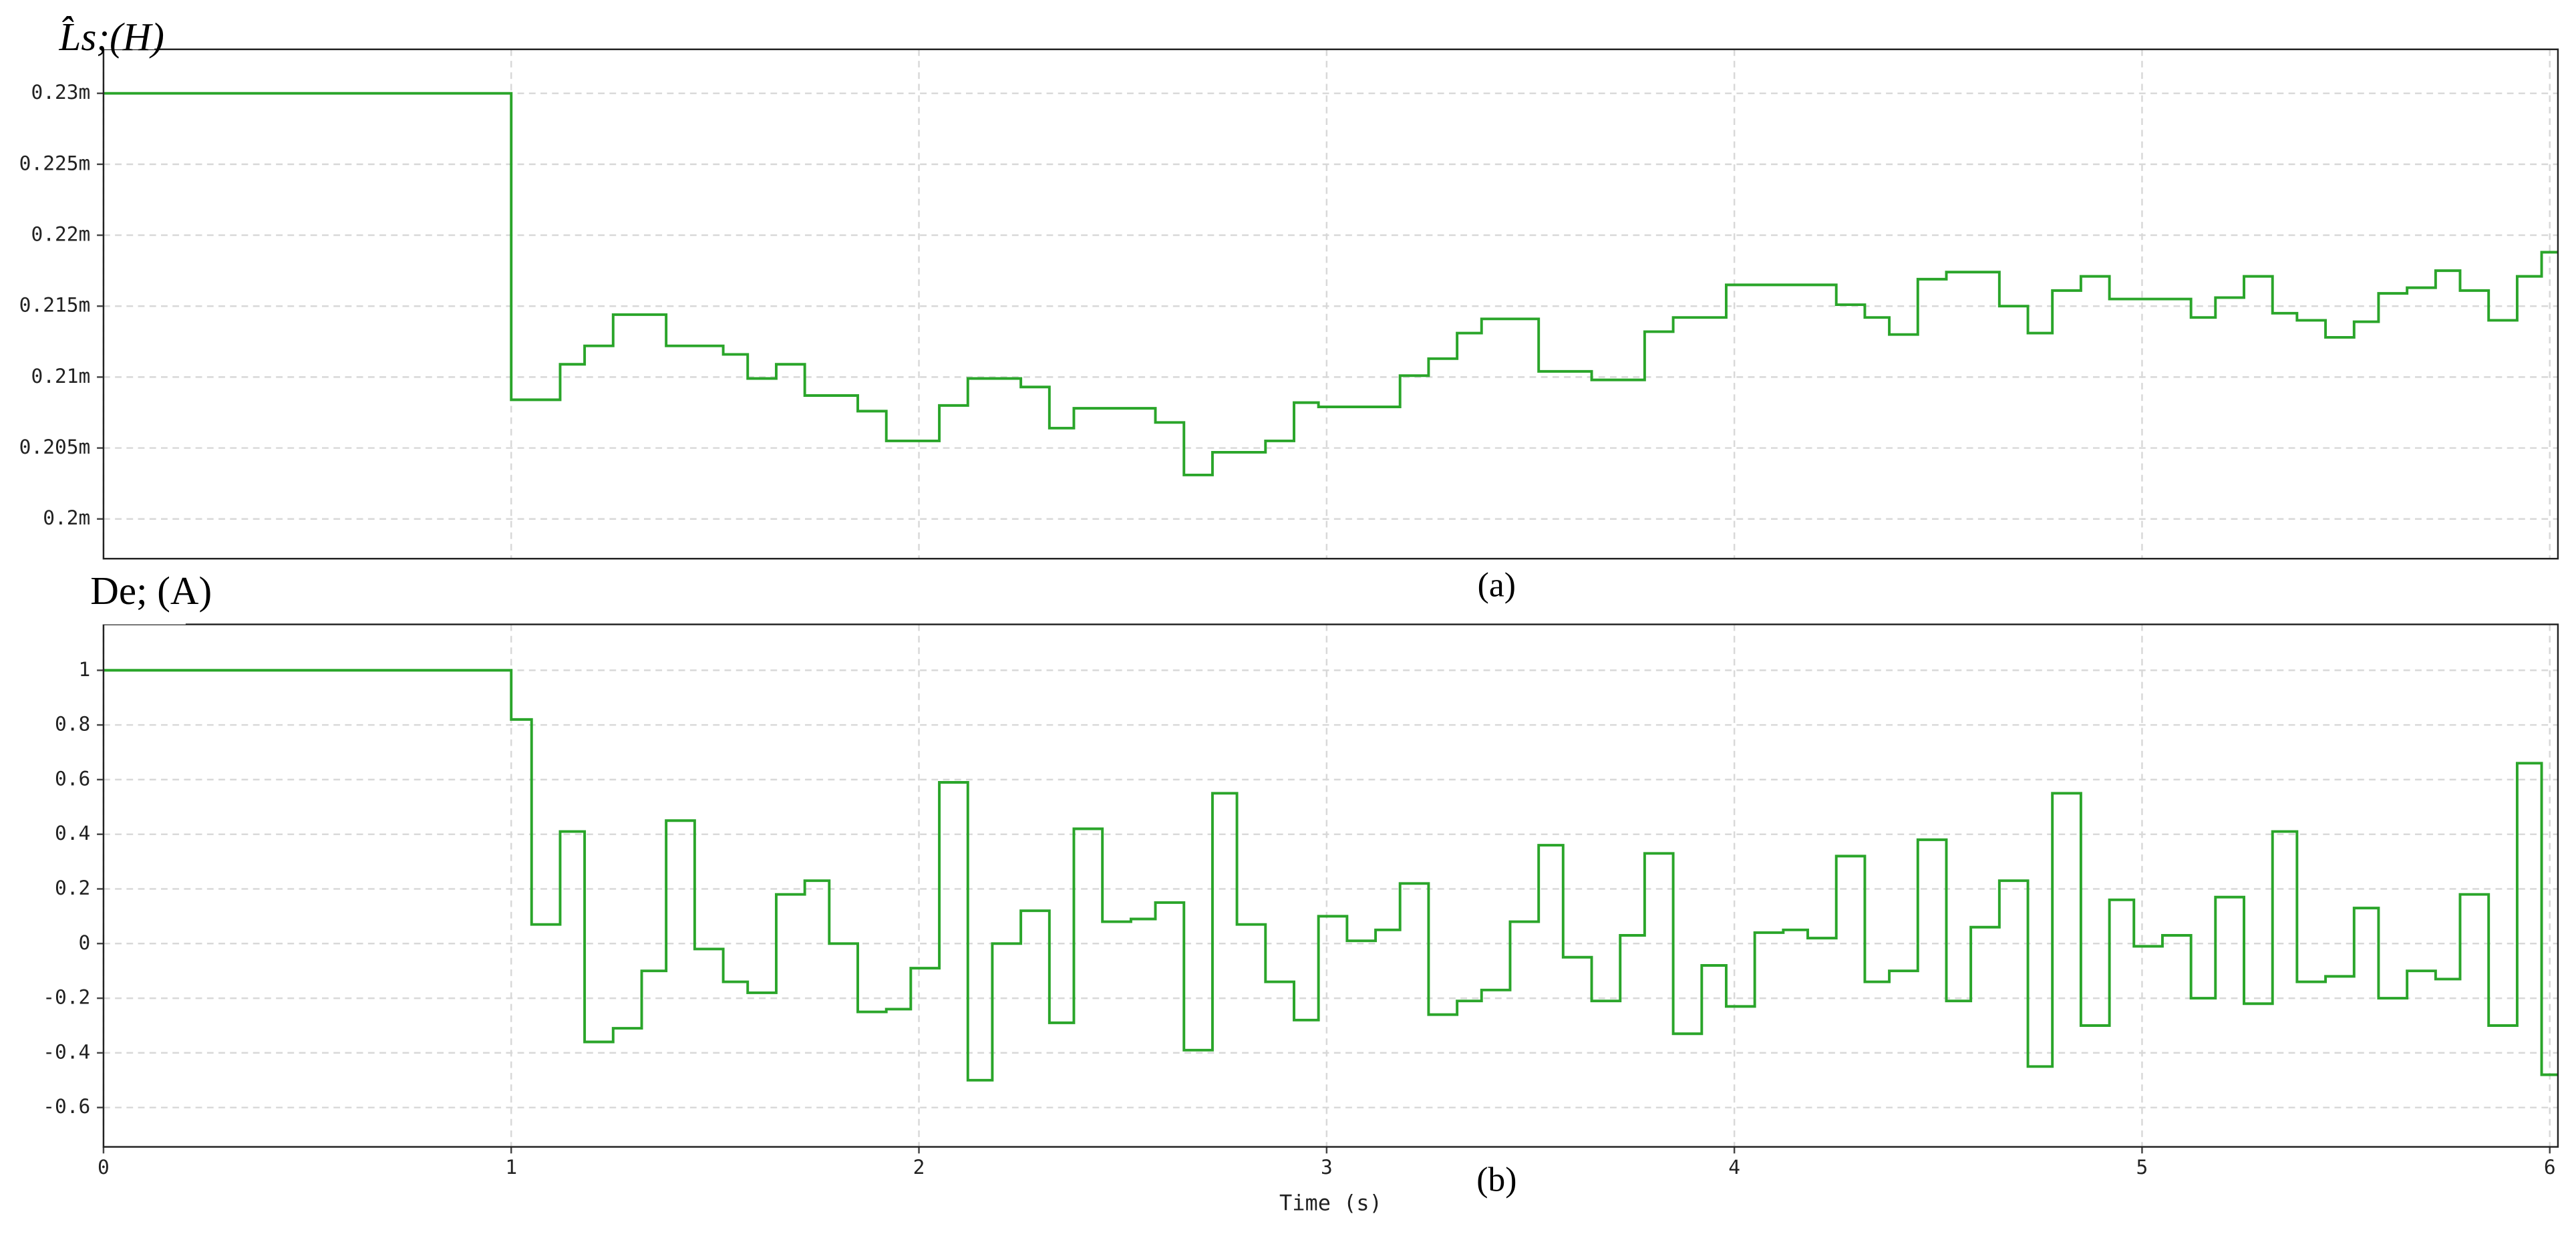 This screenshot has width=2576, height=1234. What do you see at coordinates (66, 1106) in the screenshot?
I see `y-tick-label: -0.6` at bounding box center [66, 1106].